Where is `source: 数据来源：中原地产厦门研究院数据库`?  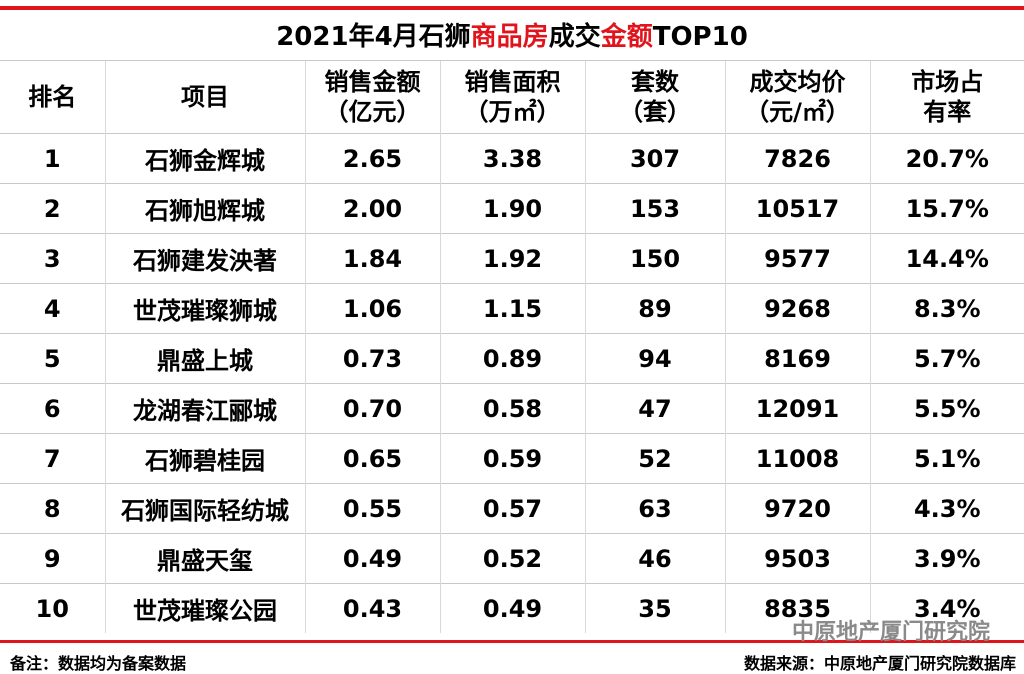 source: 数据来源：中原地产厦门研究院数据库 is located at coordinates (880, 662).